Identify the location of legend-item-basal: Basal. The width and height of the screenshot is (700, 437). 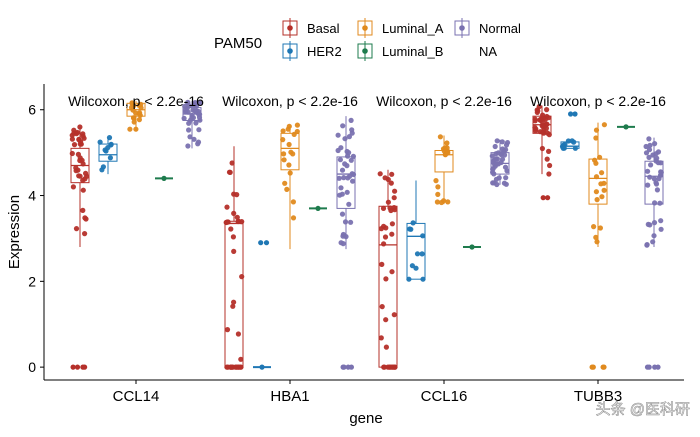
(311, 28).